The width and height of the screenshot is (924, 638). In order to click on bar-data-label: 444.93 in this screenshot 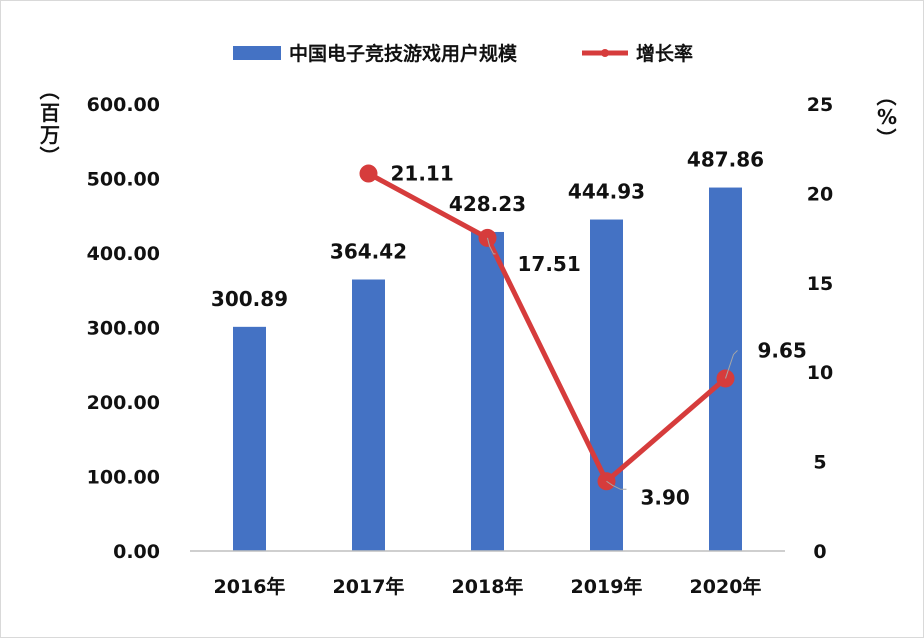, I will do `click(606, 192)`.